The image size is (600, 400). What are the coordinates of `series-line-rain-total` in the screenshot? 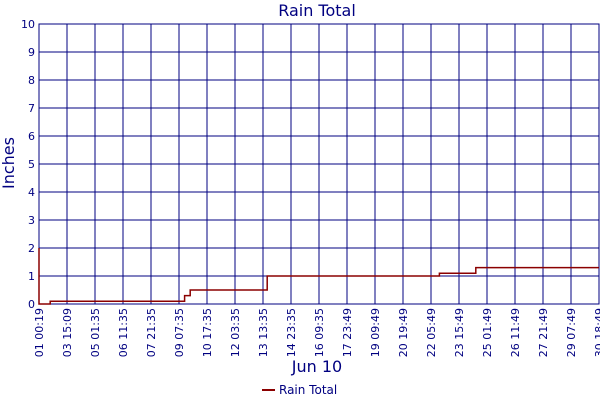 It's located at (318, 276).